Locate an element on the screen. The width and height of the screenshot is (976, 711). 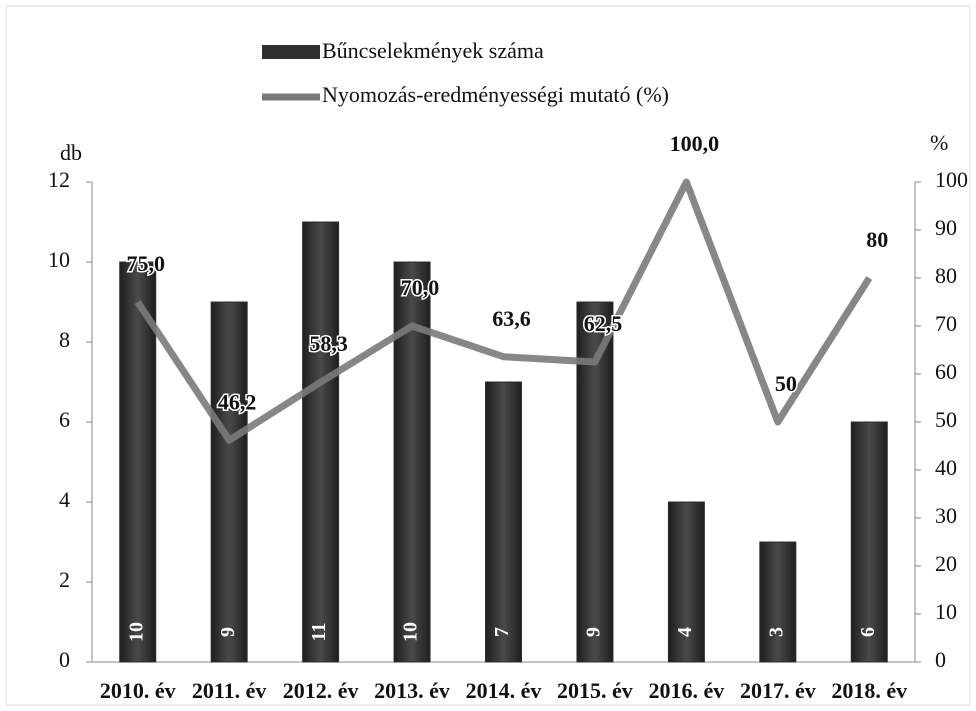
legend-swatch is located at coordinates (291, 52).